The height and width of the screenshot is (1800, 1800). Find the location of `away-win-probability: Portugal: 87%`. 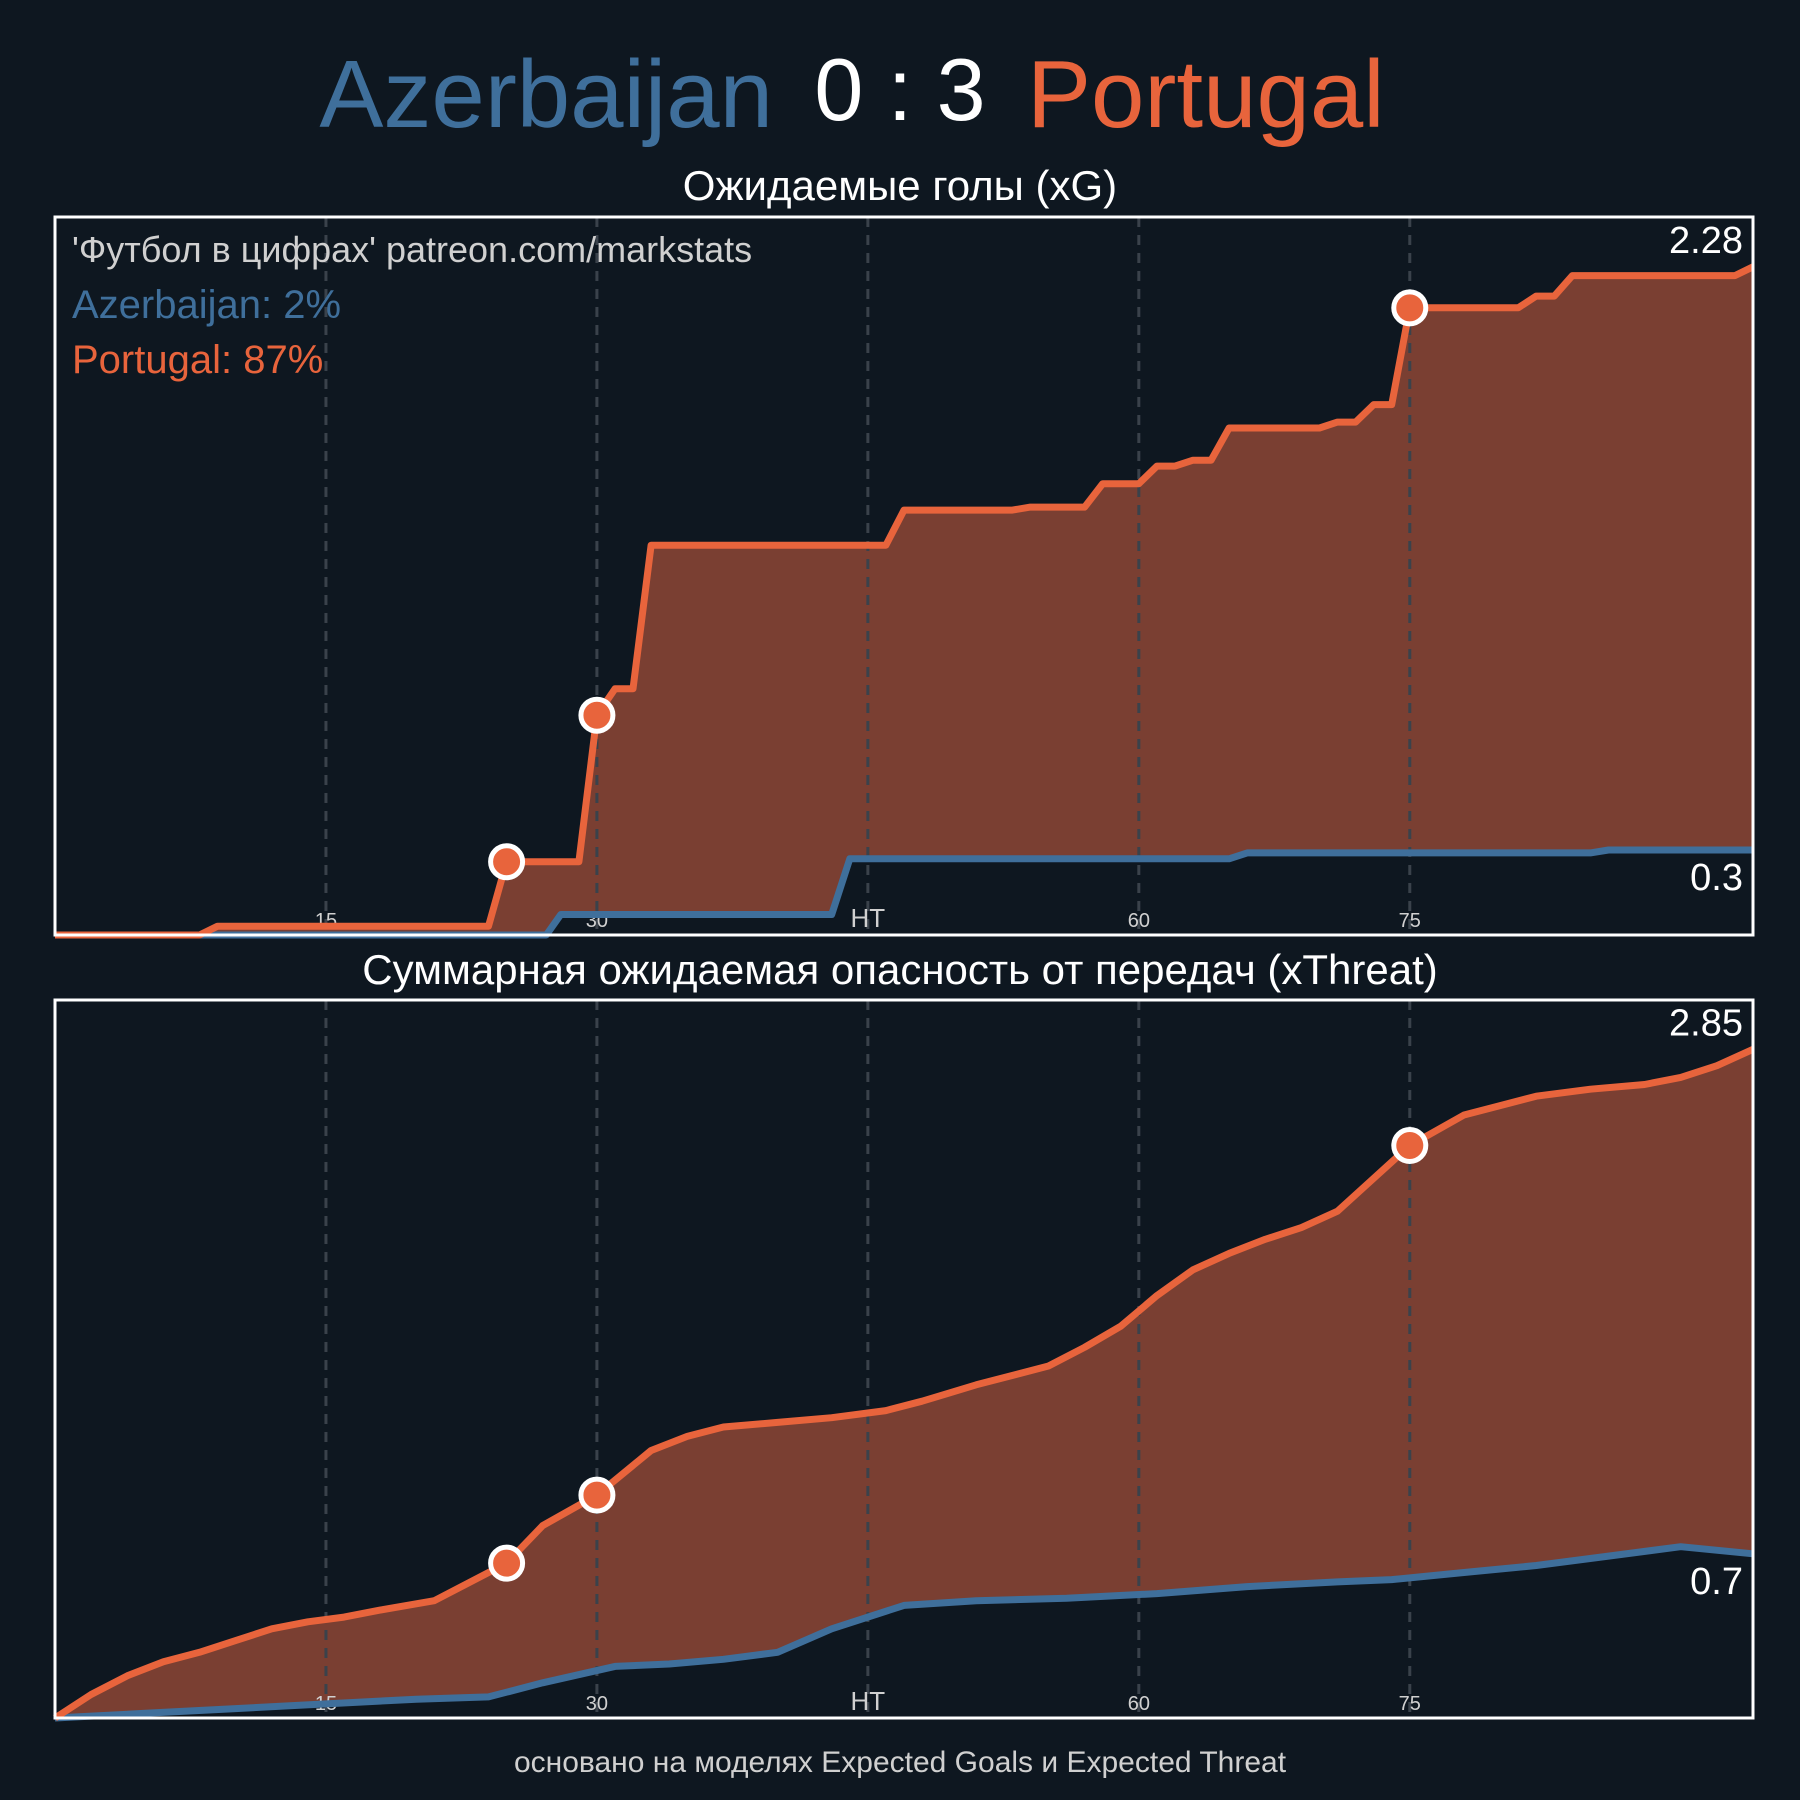

away-win-probability: Portugal: 87% is located at coordinates (197, 360).